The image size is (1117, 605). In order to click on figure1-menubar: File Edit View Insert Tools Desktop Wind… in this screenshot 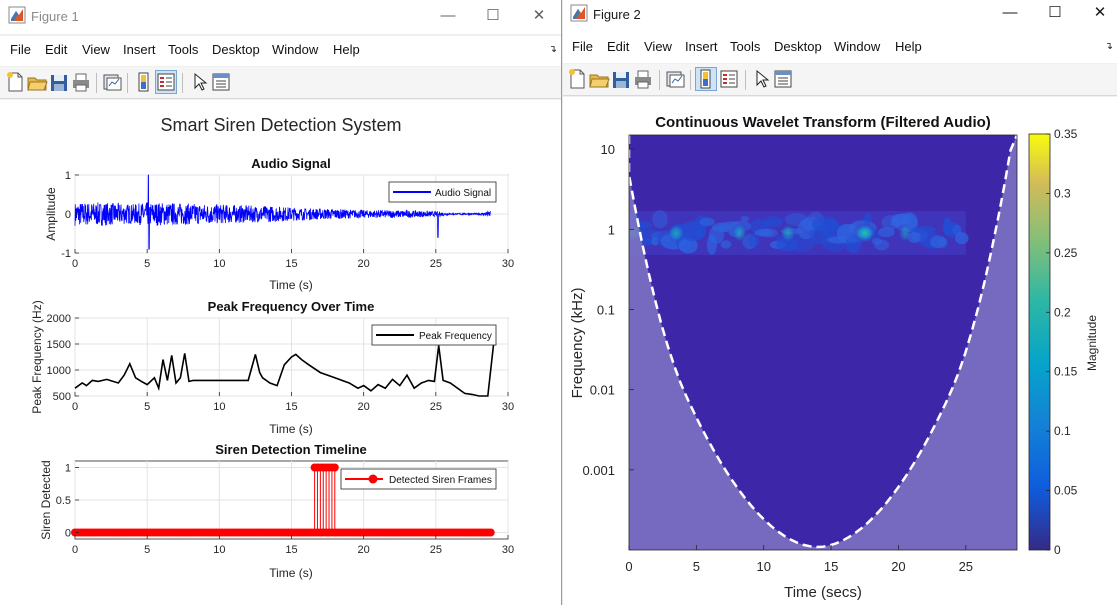, I will do `click(280, 51)`.